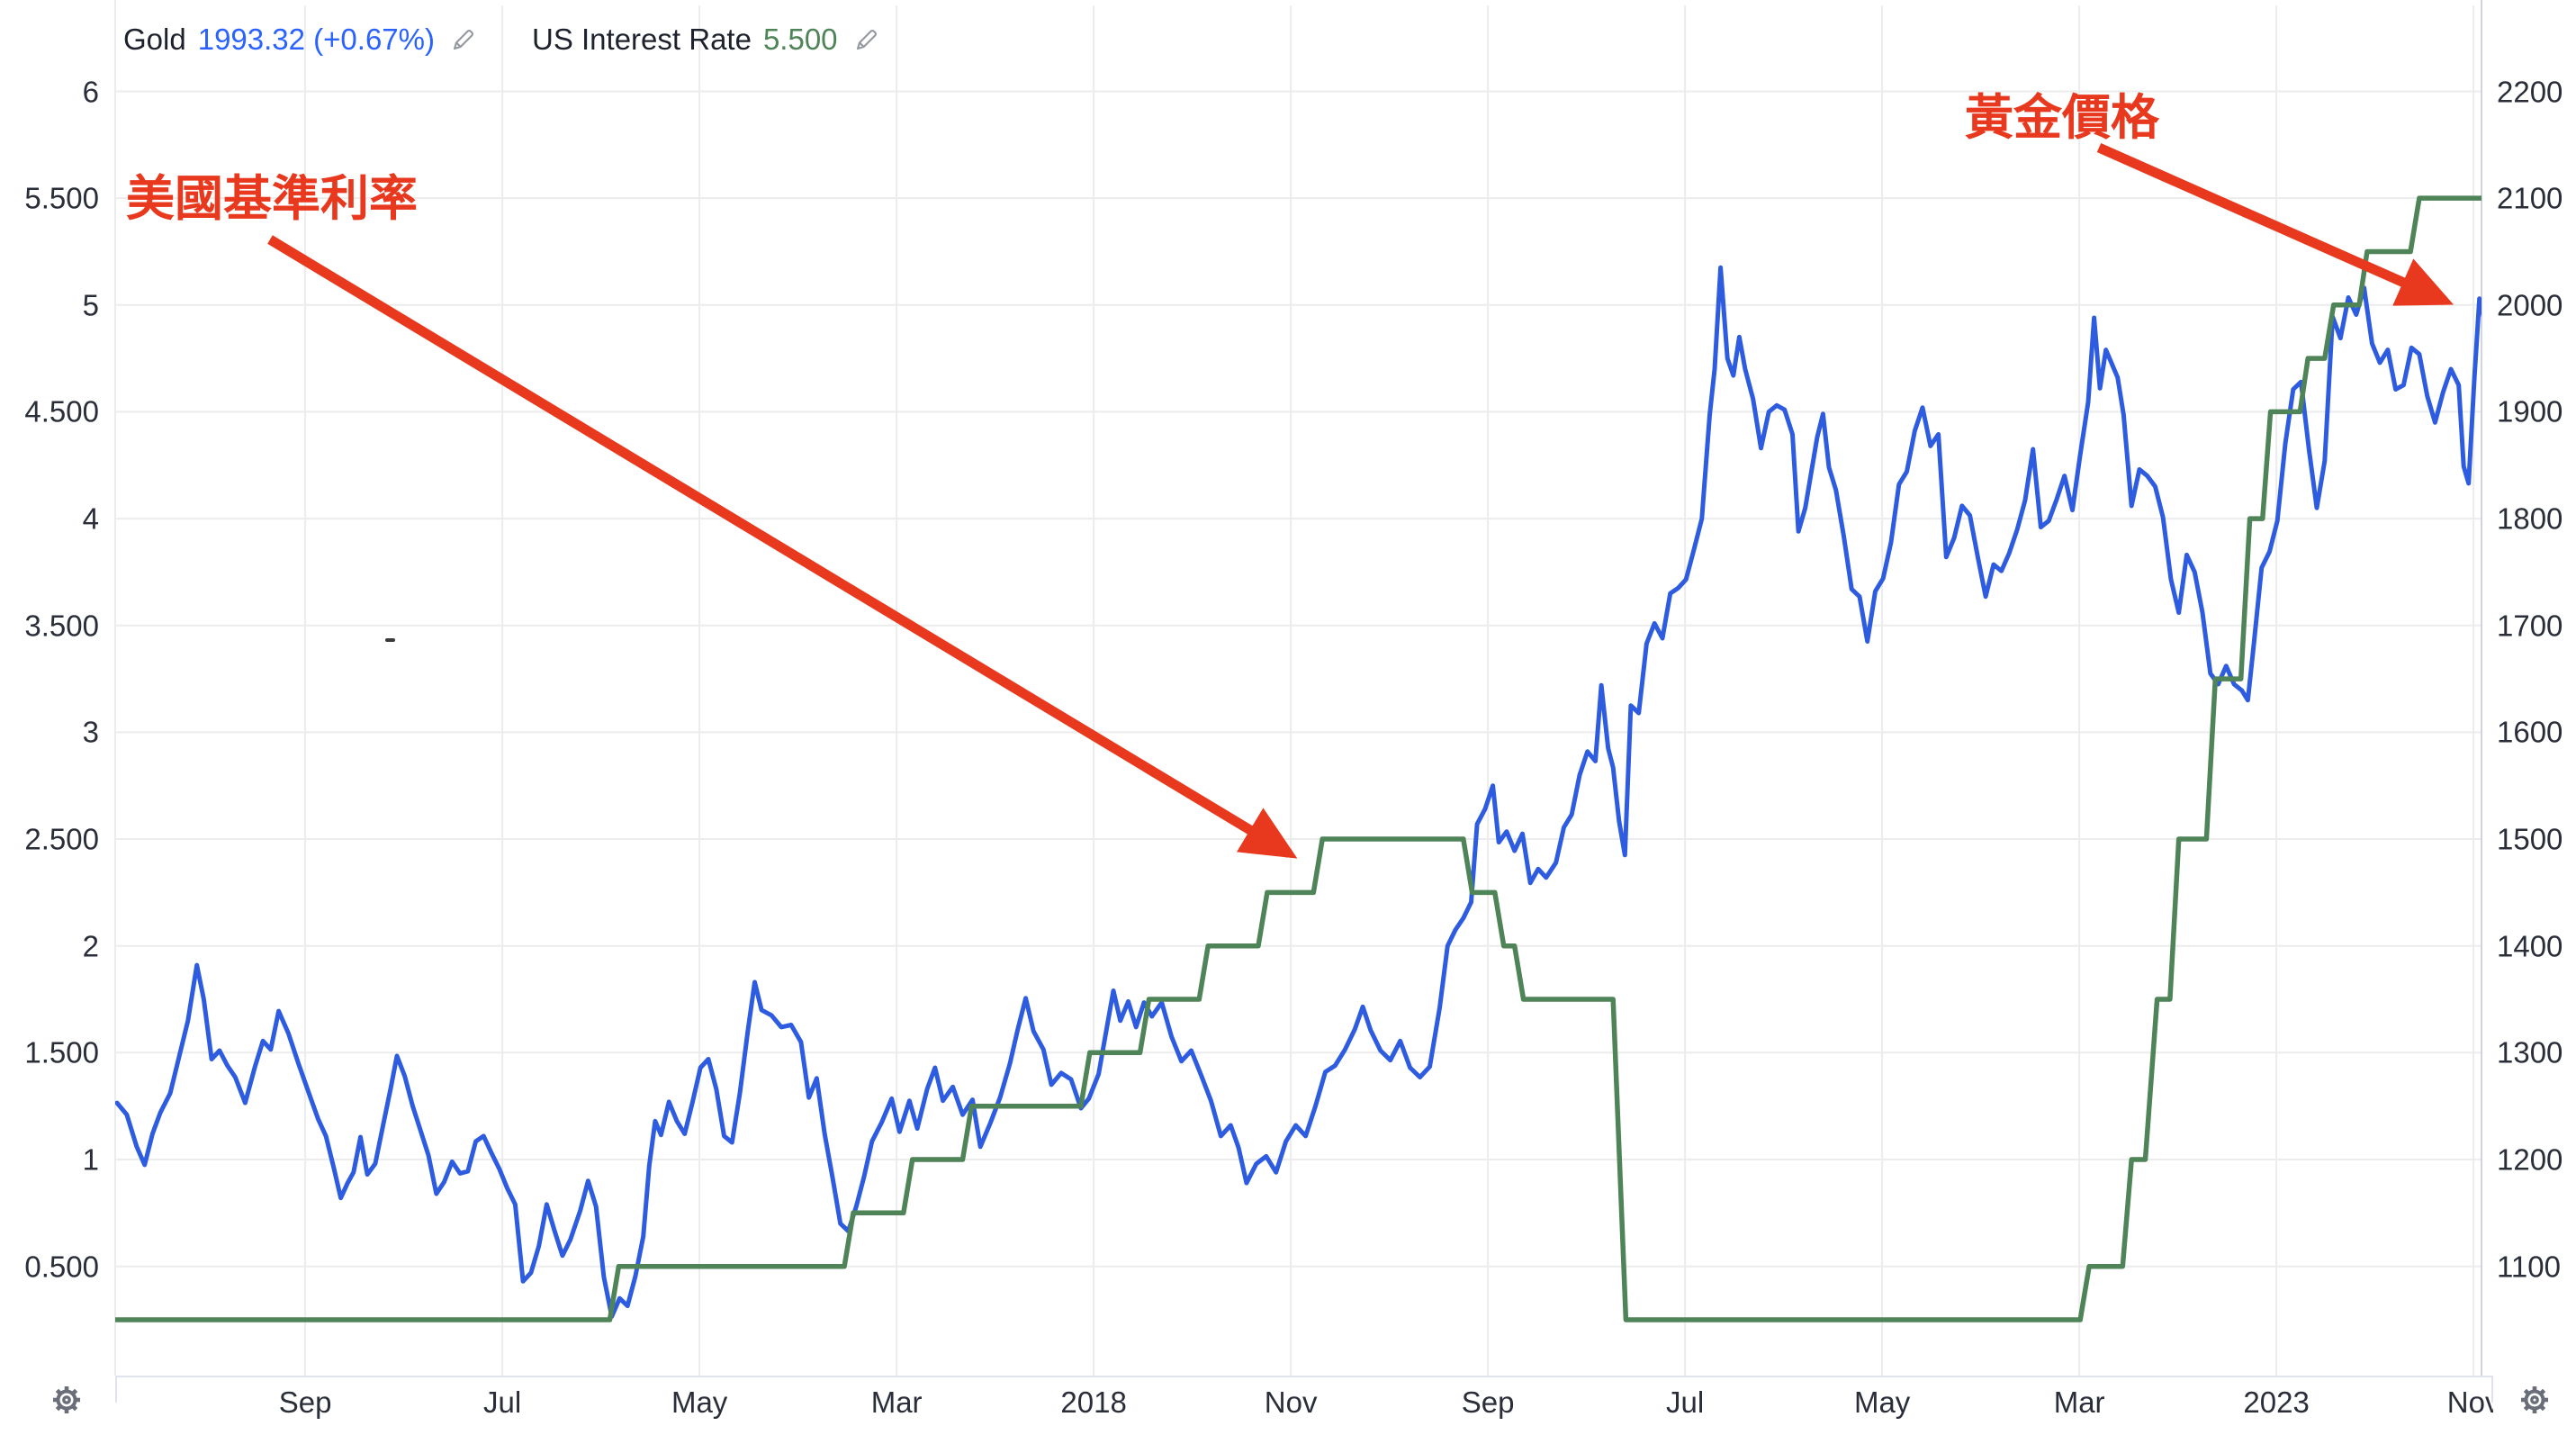 The height and width of the screenshot is (1435, 2576). What do you see at coordinates (1093, 1402) in the screenshot?
I see `time-axis-tick: 2018` at bounding box center [1093, 1402].